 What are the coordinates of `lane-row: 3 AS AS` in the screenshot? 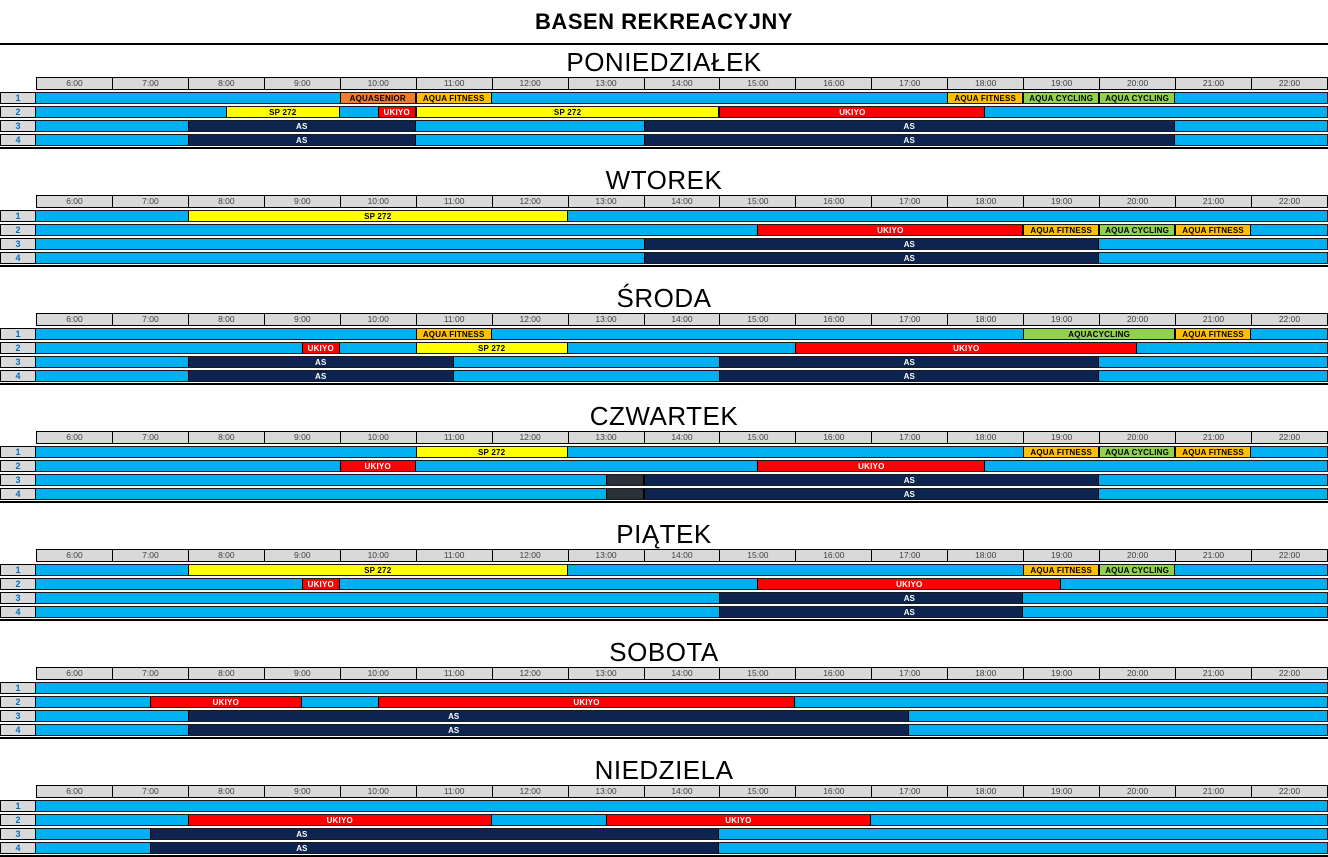 It's located at (664, 362).